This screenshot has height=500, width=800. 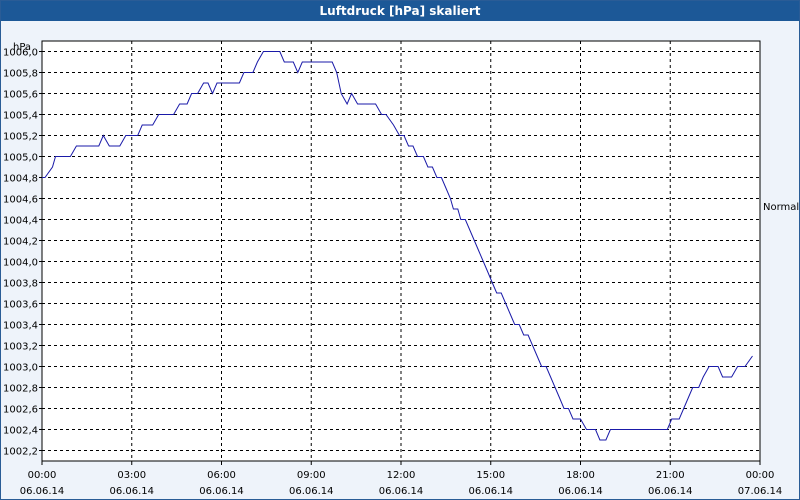 I want to click on y-tick-label: 1002,8, so click(x=20, y=389).